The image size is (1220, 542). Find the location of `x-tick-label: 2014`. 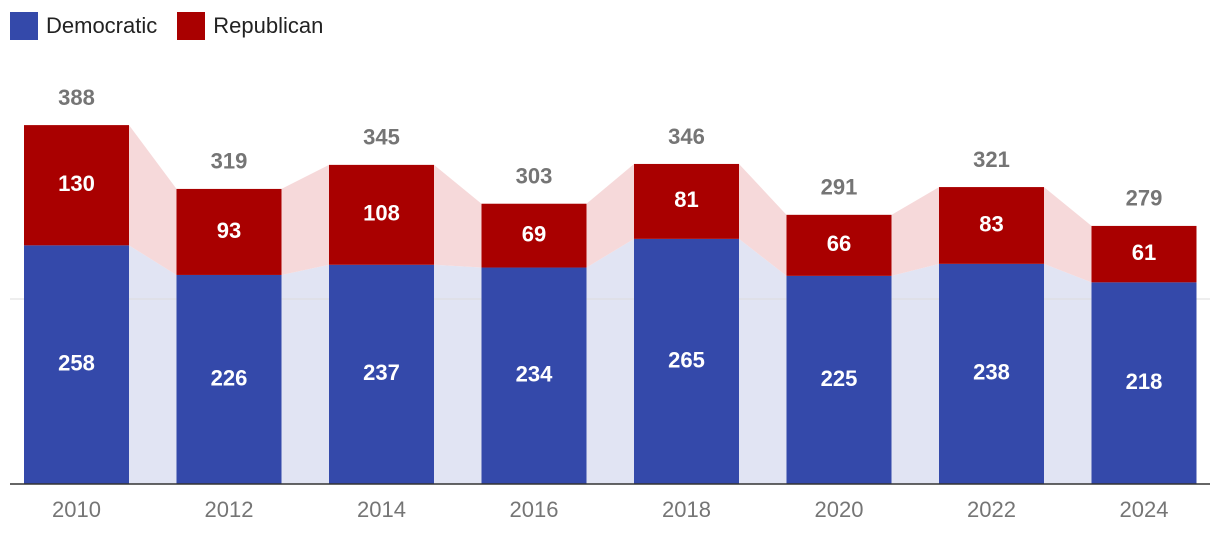

x-tick-label: 2014 is located at coordinates (381, 509).